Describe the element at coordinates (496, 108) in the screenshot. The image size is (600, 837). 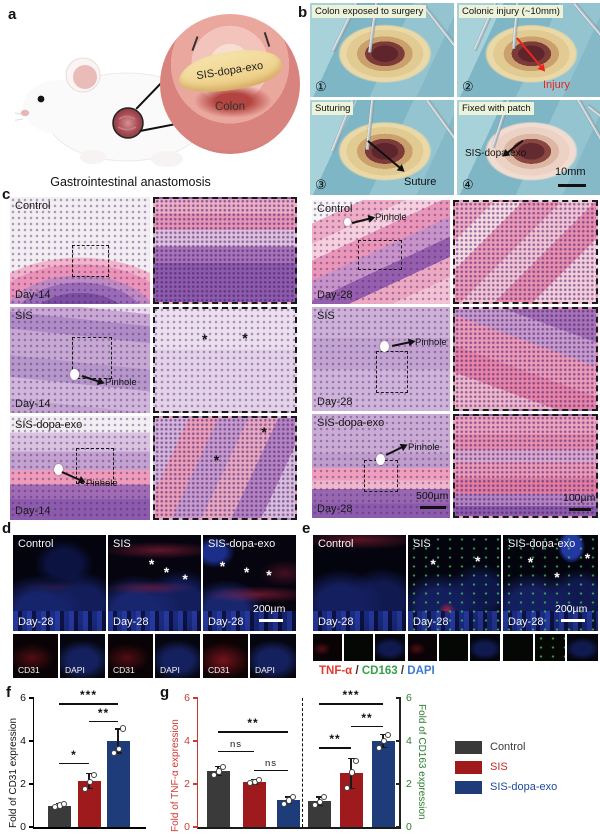
I see `photo-title: Fixed with patch` at that location.